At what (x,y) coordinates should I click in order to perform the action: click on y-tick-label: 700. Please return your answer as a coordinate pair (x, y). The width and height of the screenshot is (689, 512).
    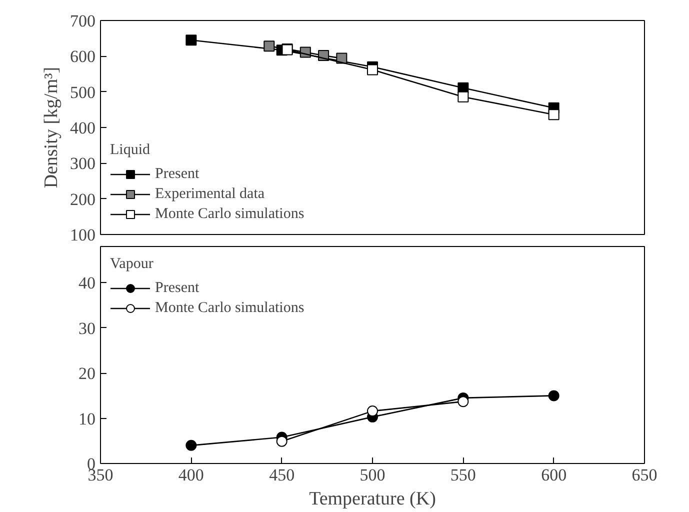
    Looking at the image, I should click on (83, 21).